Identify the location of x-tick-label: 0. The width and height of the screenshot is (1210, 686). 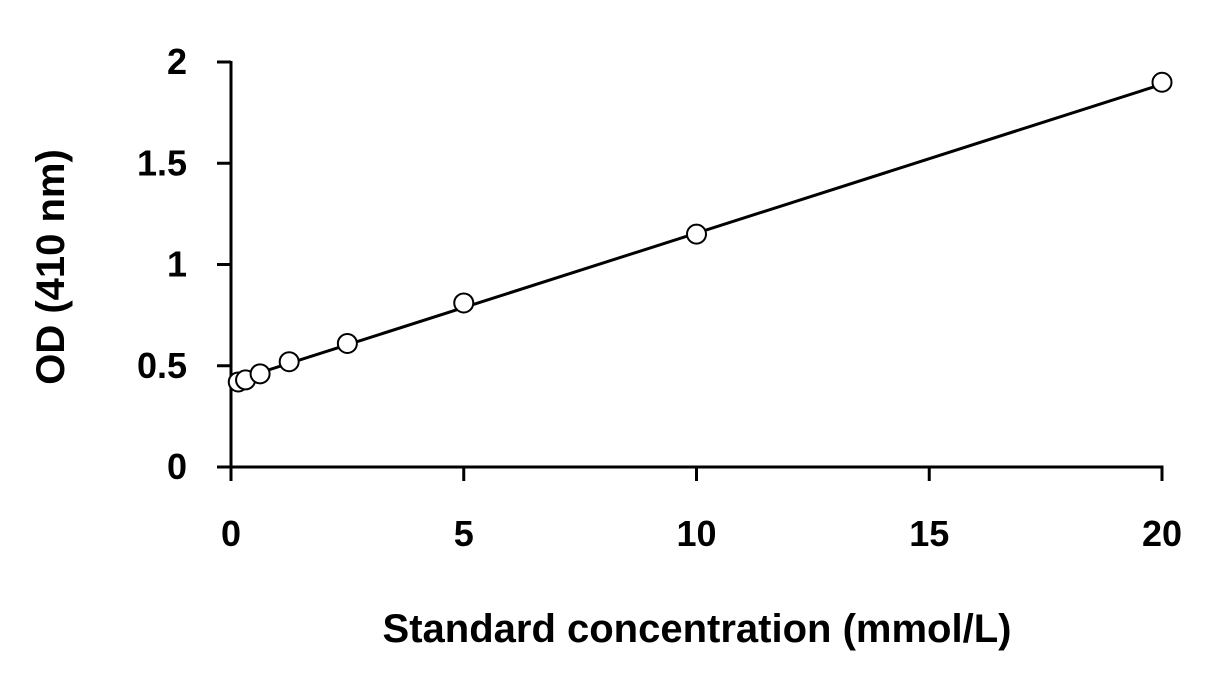
(231, 533).